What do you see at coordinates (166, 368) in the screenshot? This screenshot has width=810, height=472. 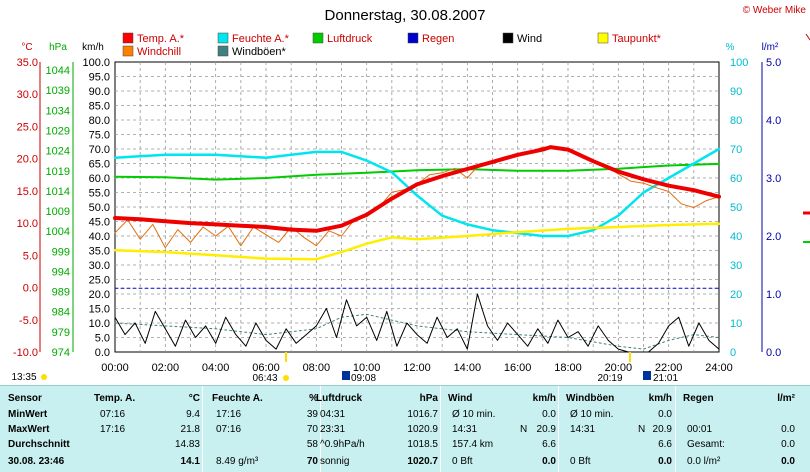 I see `x-tick-label: 02:00` at bounding box center [166, 368].